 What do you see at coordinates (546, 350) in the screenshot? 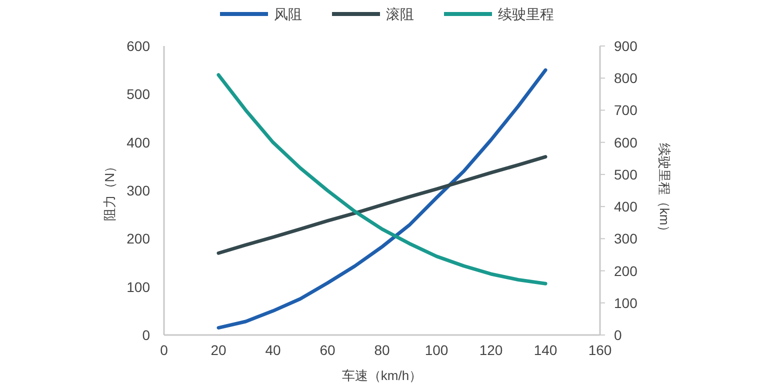
I see `x-tick-label: 140` at bounding box center [546, 350].